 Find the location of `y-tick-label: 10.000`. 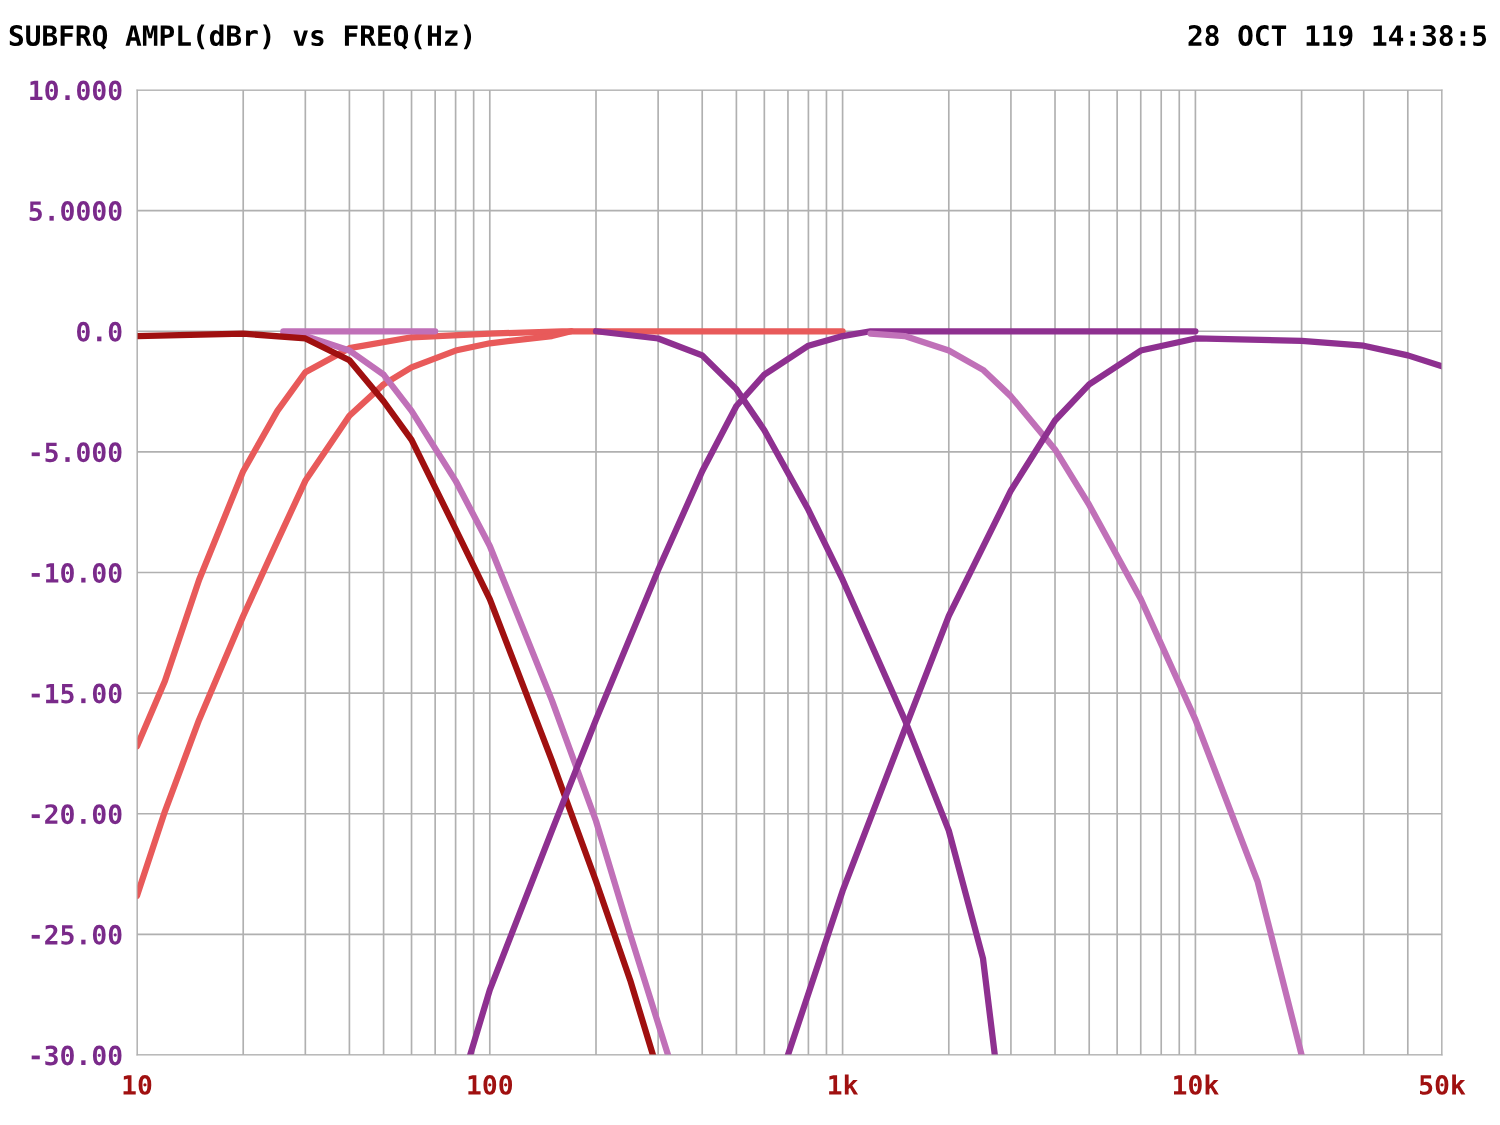

y-tick-label: 10.000 is located at coordinates (76, 90).